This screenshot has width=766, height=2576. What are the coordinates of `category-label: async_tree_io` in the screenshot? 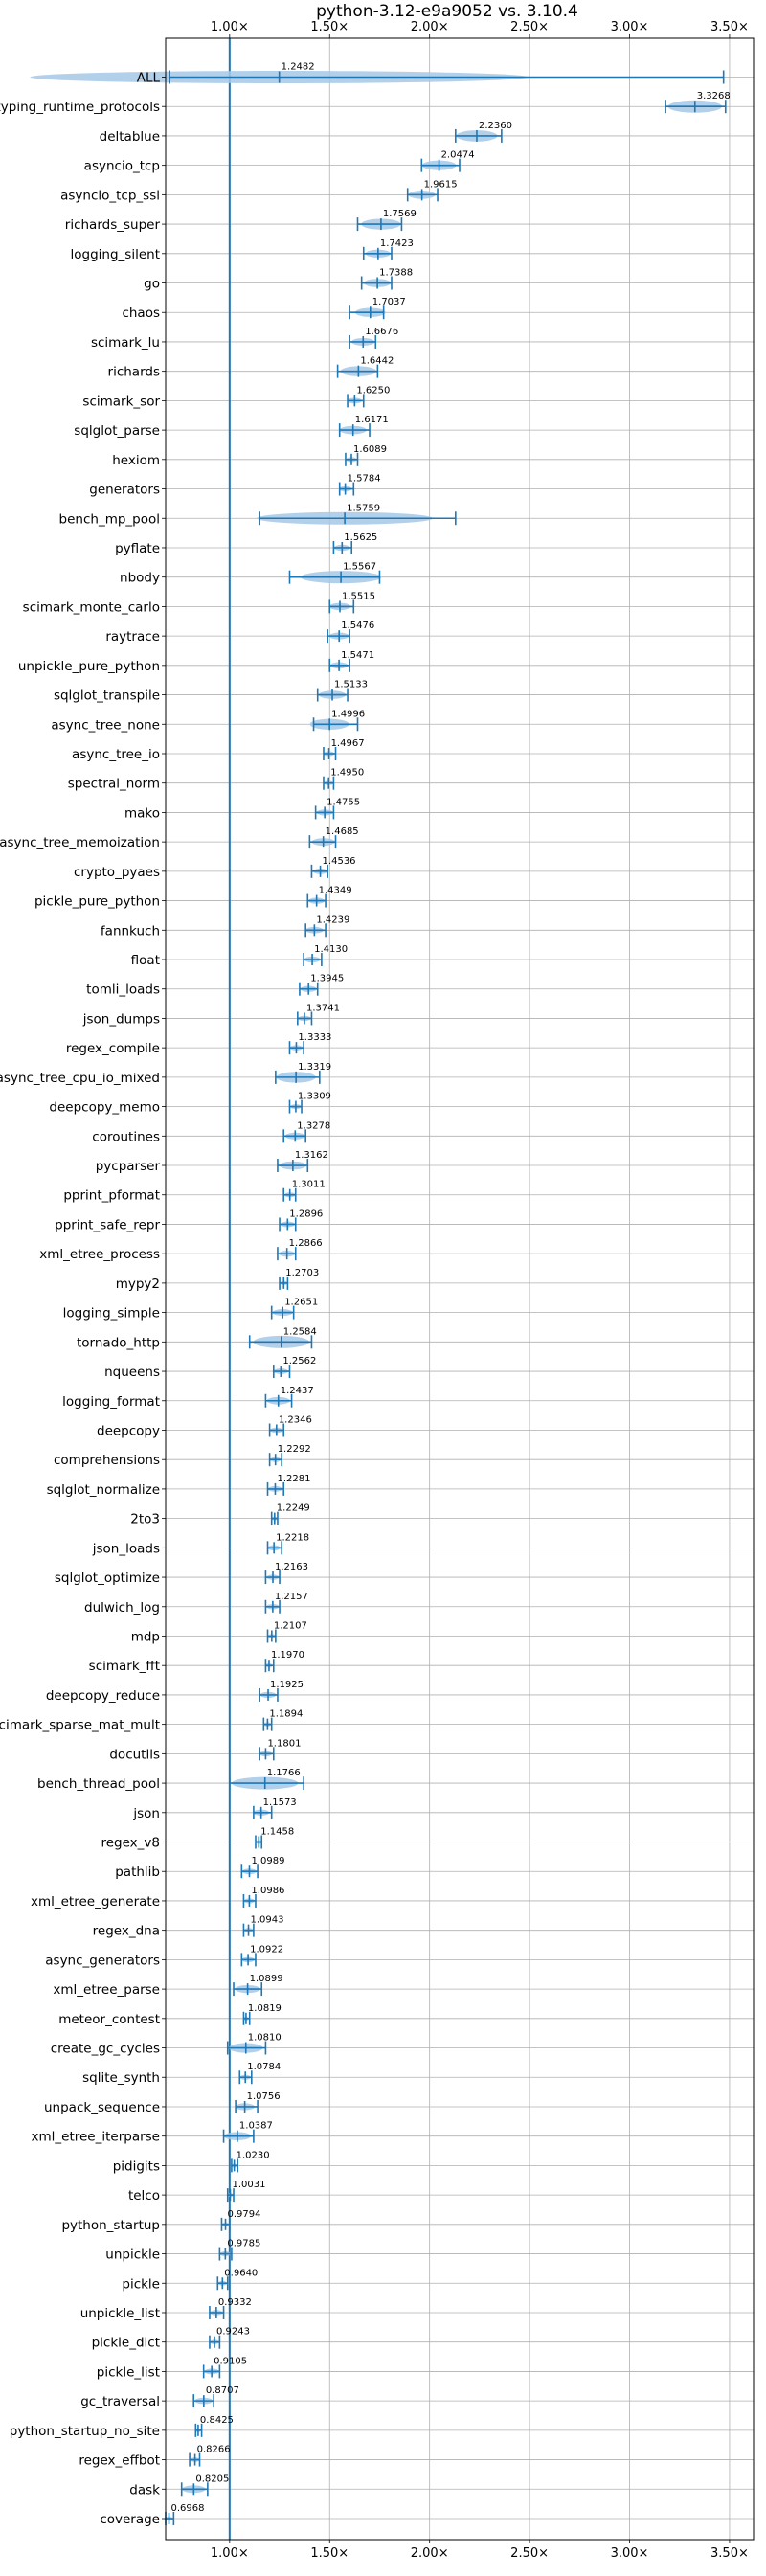 It's located at (116, 754).